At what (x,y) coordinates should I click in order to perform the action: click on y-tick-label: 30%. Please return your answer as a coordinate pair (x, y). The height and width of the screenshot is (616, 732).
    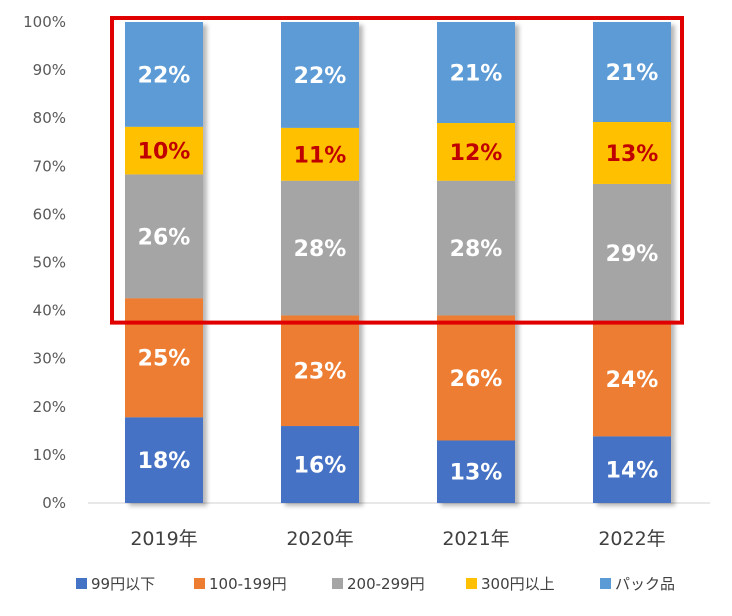
    Looking at the image, I should click on (49, 359).